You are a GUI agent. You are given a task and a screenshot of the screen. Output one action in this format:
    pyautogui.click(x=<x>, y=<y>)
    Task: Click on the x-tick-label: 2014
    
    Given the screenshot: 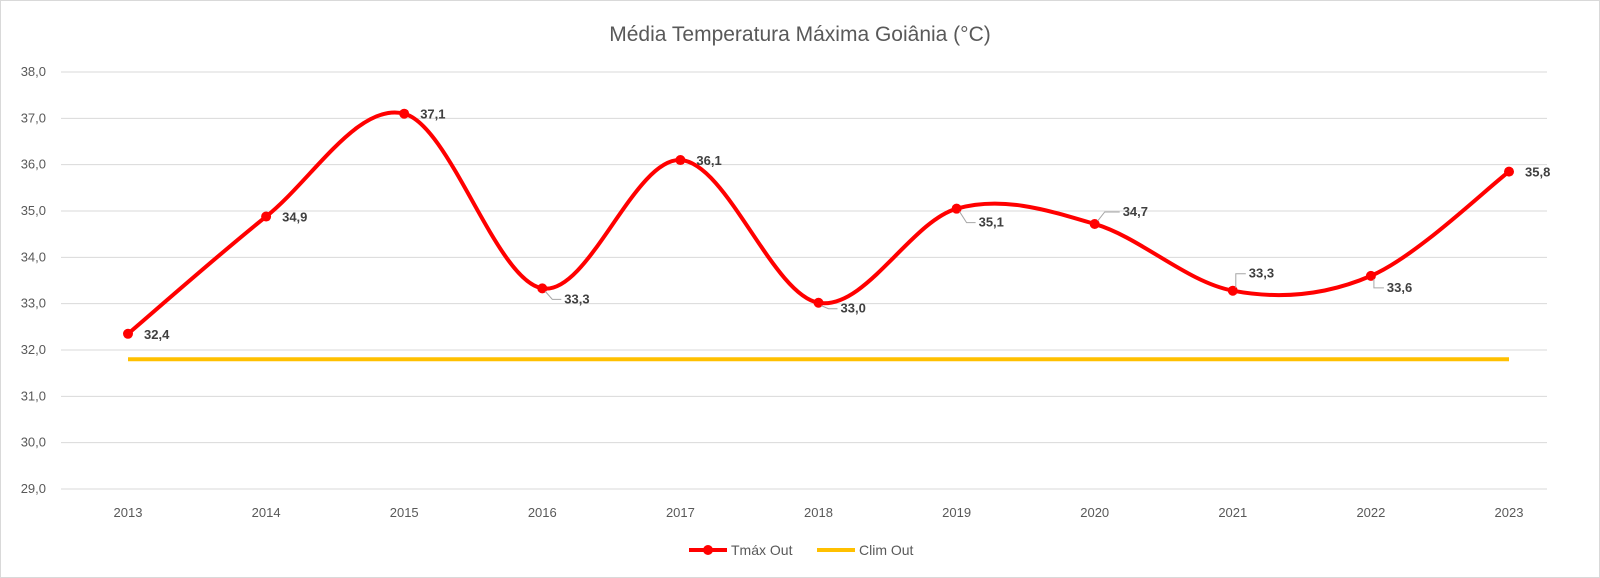 What is the action you would take?
    pyautogui.click(x=266, y=512)
    